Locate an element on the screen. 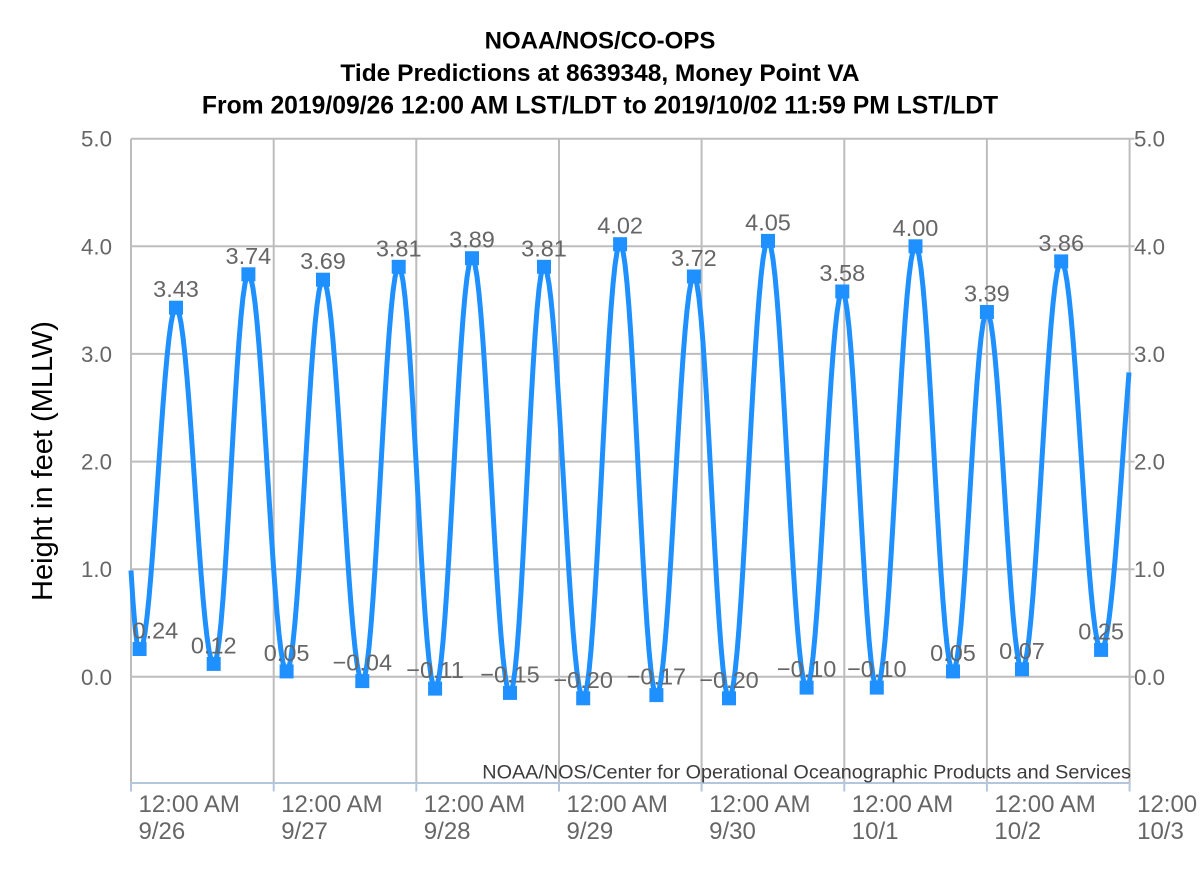  svg-text: 9/29 is located at coordinates (590, 831).